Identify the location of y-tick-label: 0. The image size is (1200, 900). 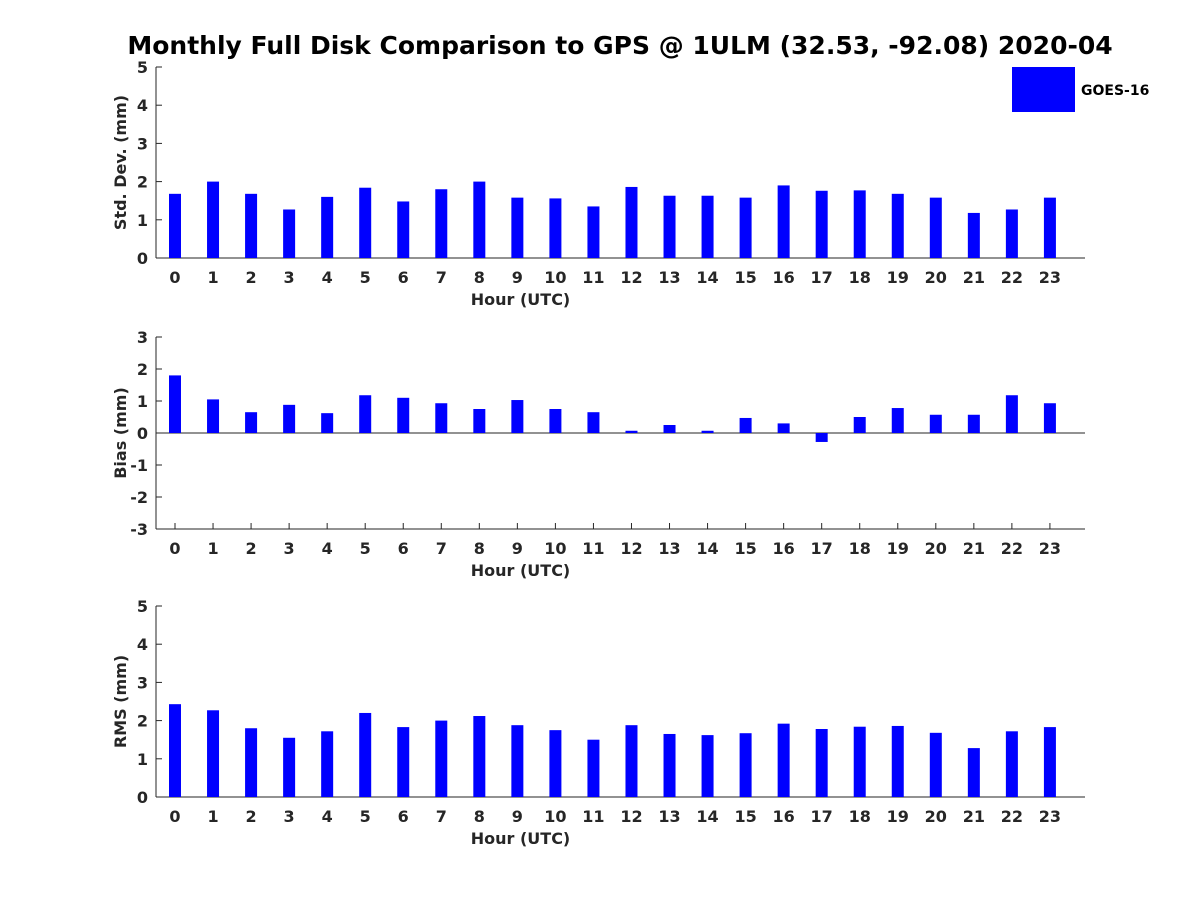
(142, 797).